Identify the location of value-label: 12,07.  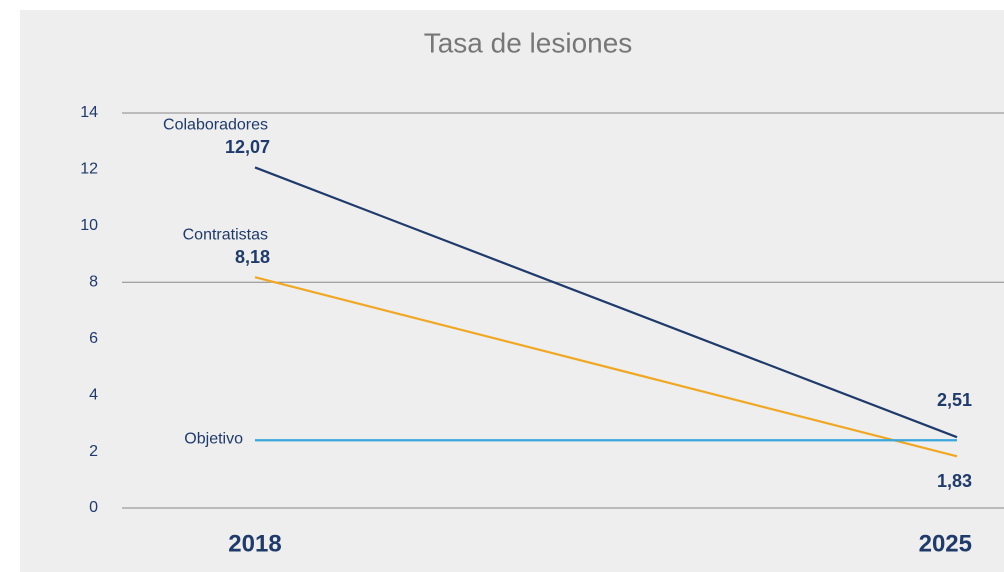
(247, 147).